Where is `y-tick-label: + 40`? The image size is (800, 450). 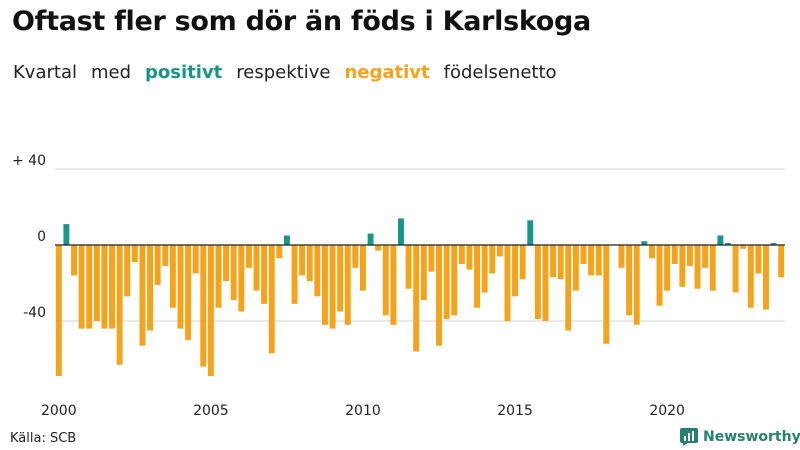
y-tick-label: + 40 is located at coordinates (29, 161).